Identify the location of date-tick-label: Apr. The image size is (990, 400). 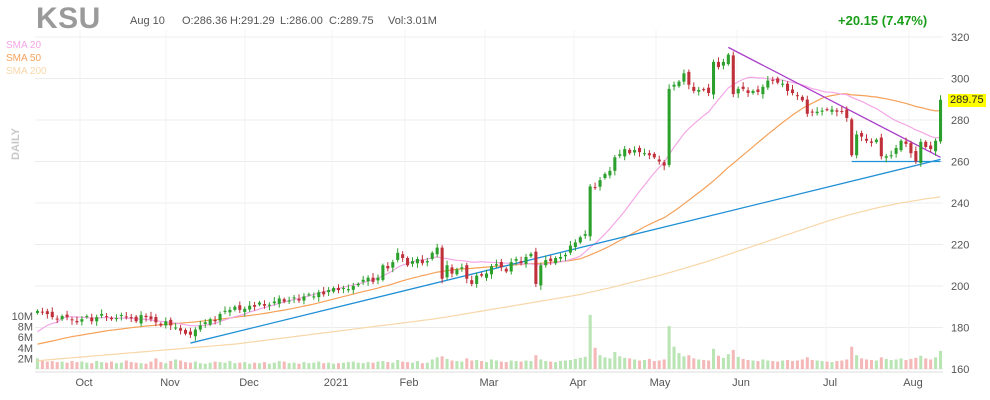
(577, 383).